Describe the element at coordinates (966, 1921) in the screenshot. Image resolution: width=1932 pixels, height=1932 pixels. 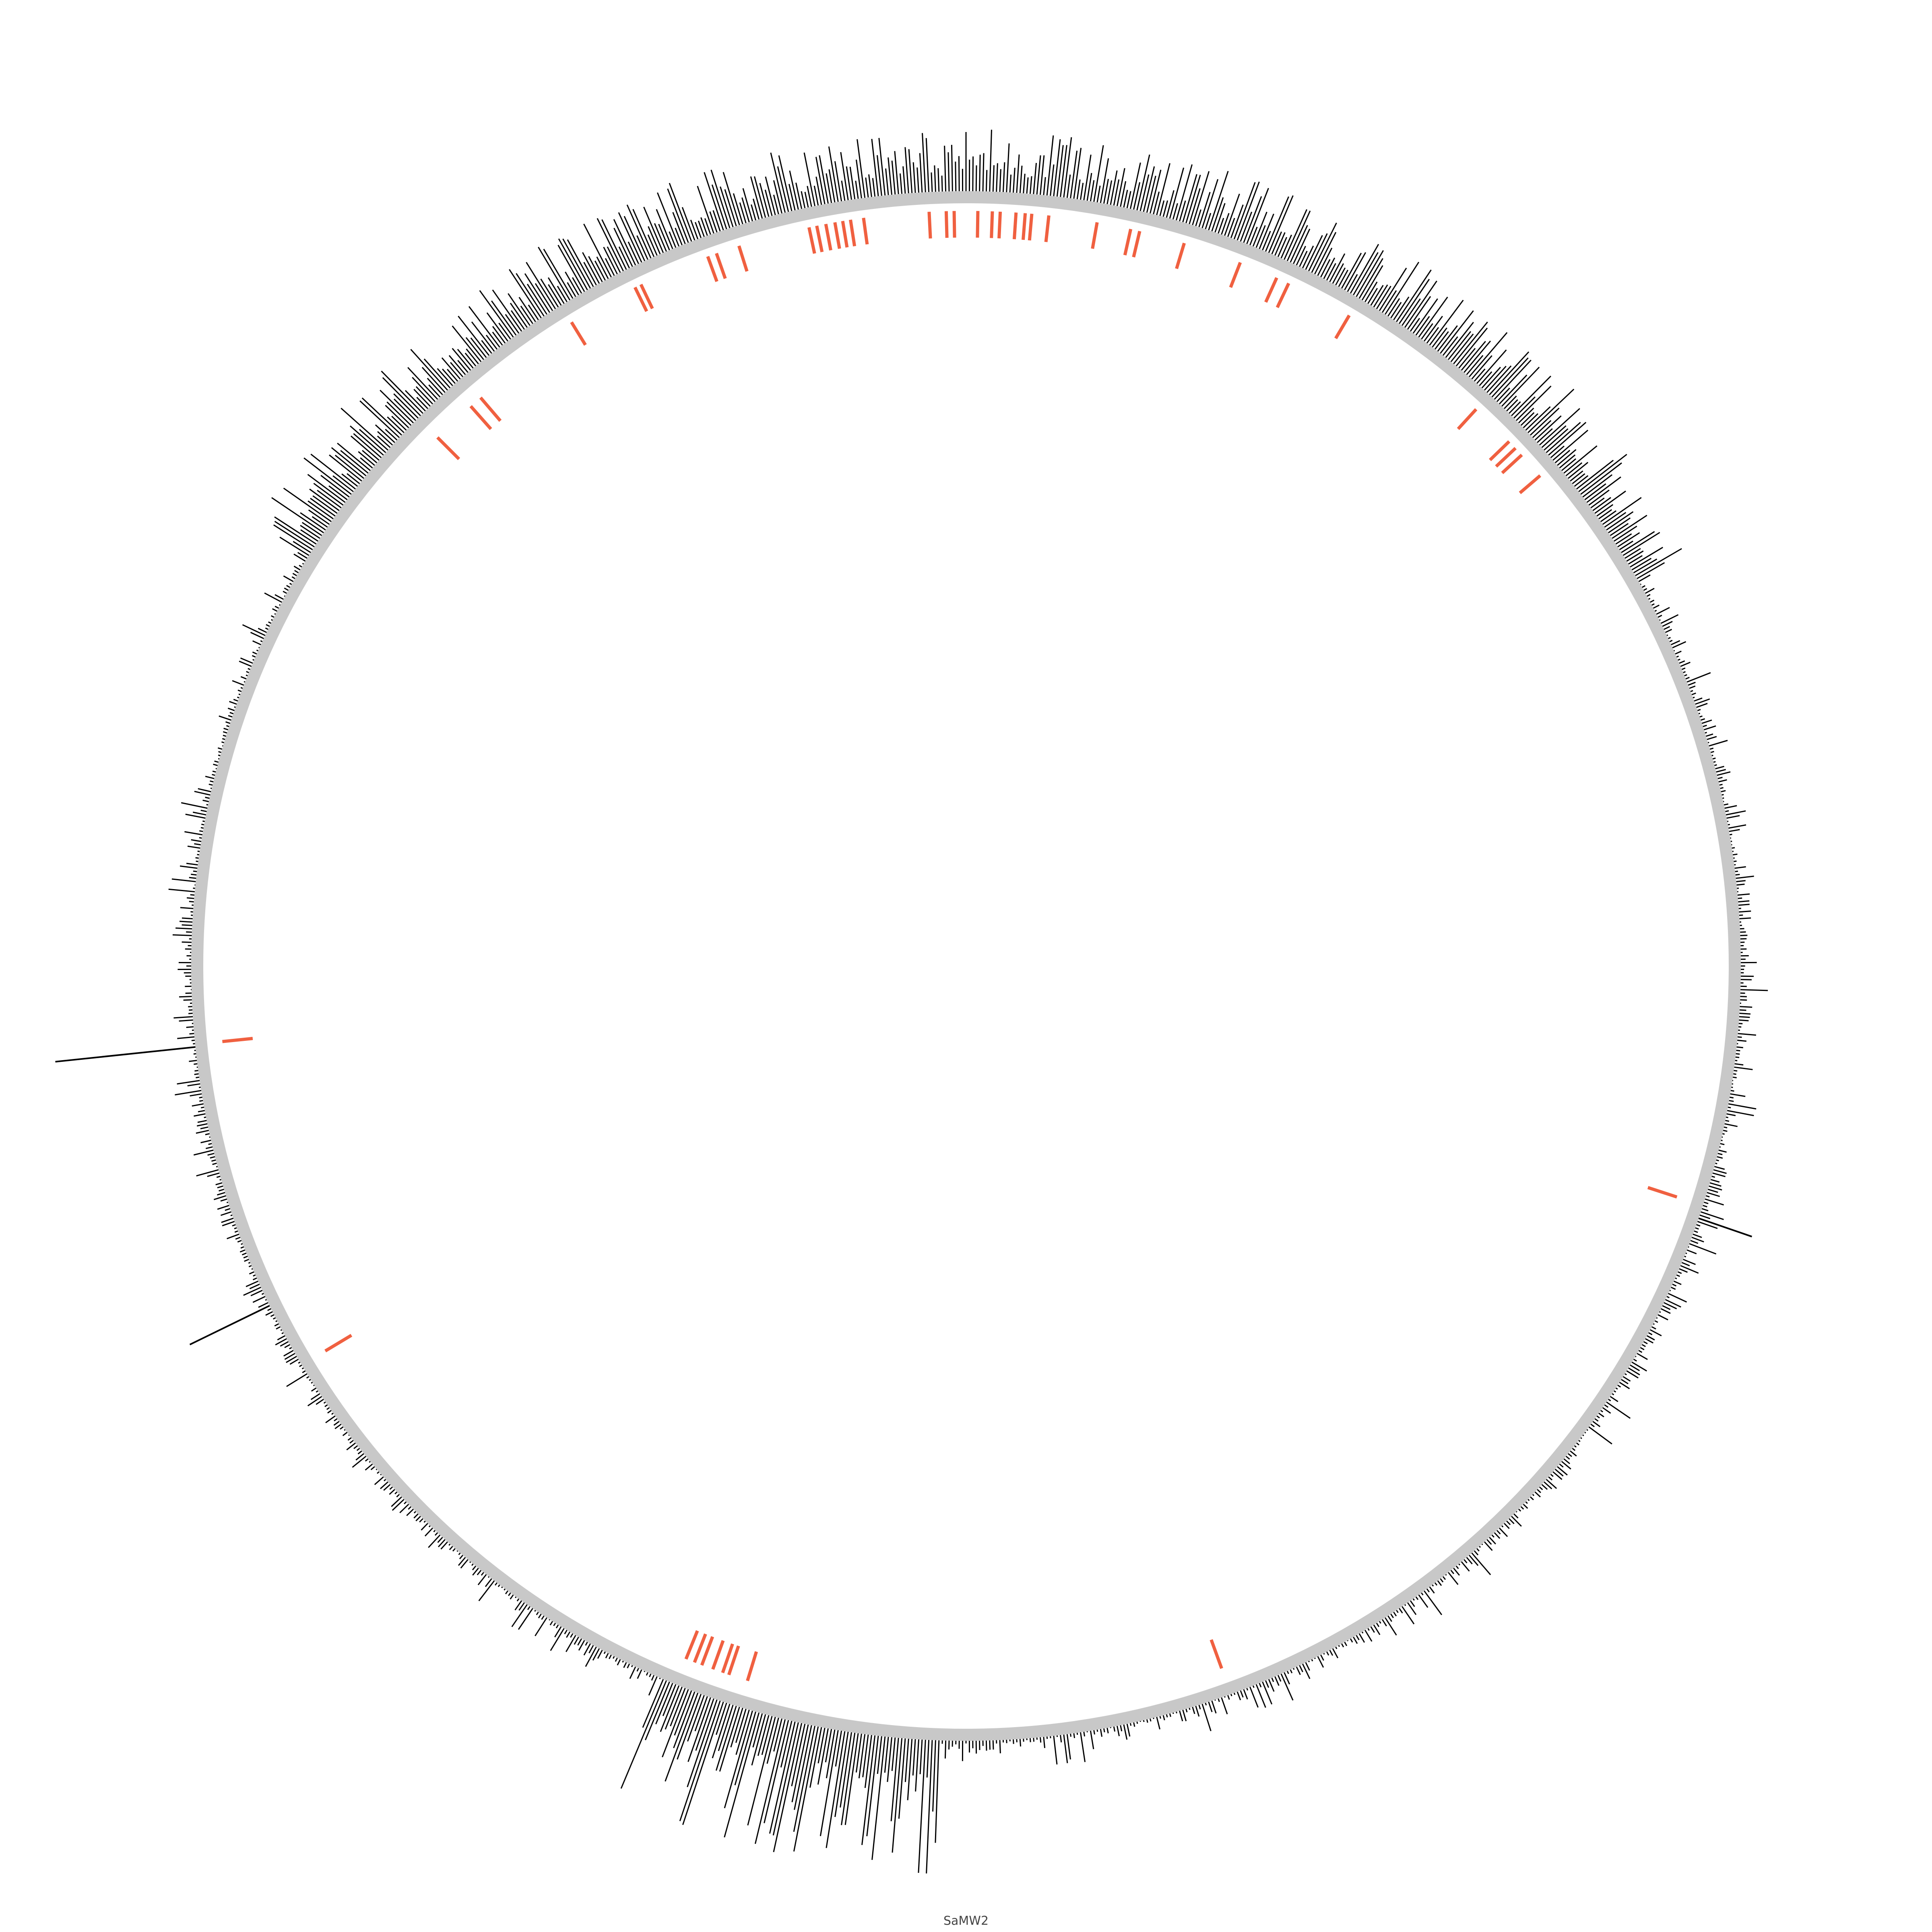
I see `genome-label: SaMW2` at that location.